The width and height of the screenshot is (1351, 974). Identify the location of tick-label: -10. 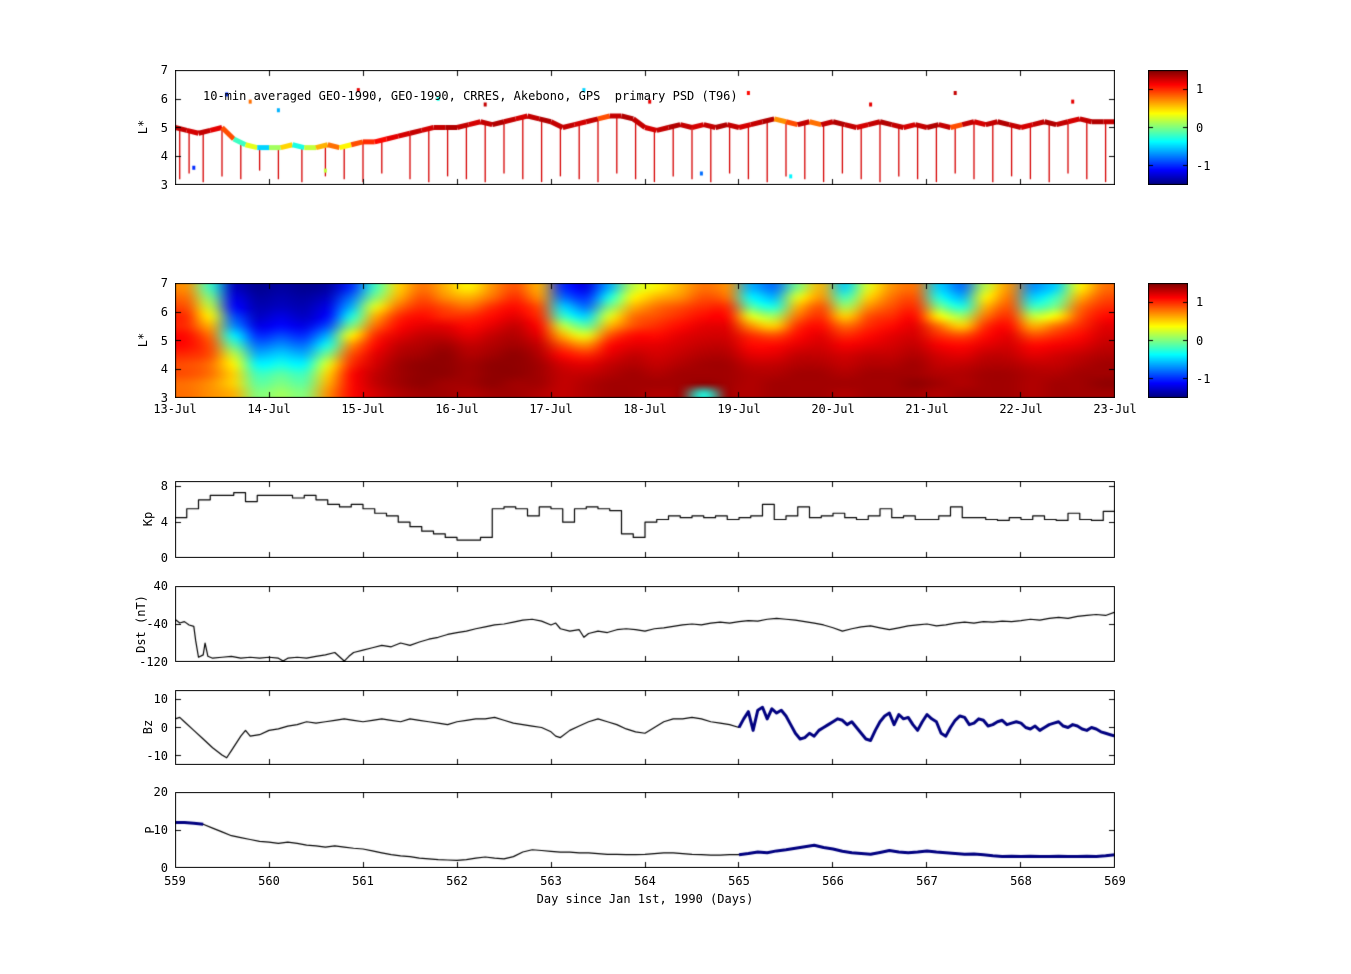
(157, 756).